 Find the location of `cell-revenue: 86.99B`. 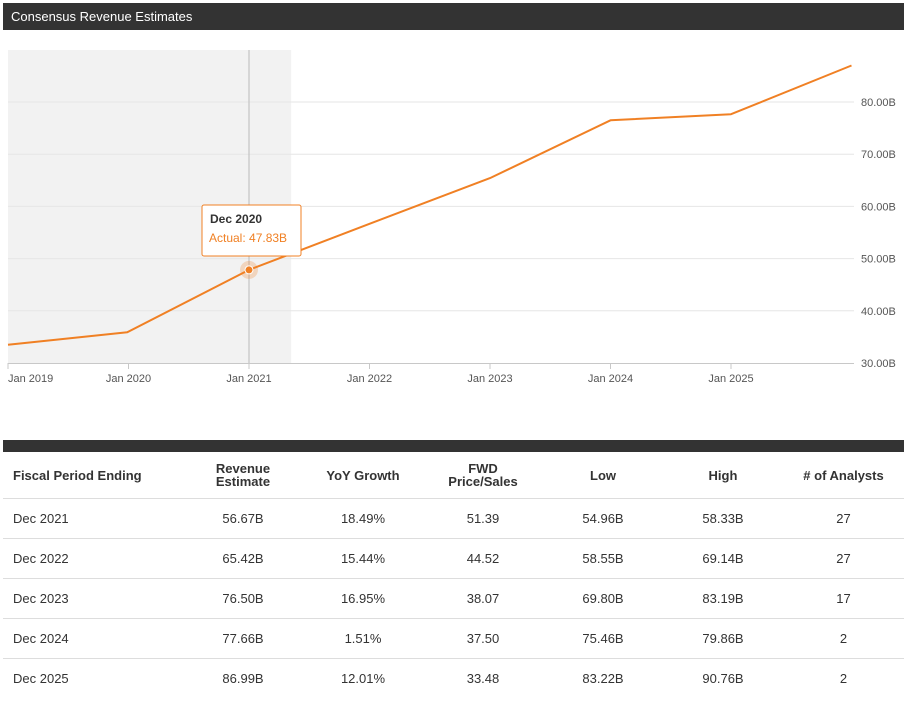

cell-revenue: 86.99B is located at coordinates (243, 678).